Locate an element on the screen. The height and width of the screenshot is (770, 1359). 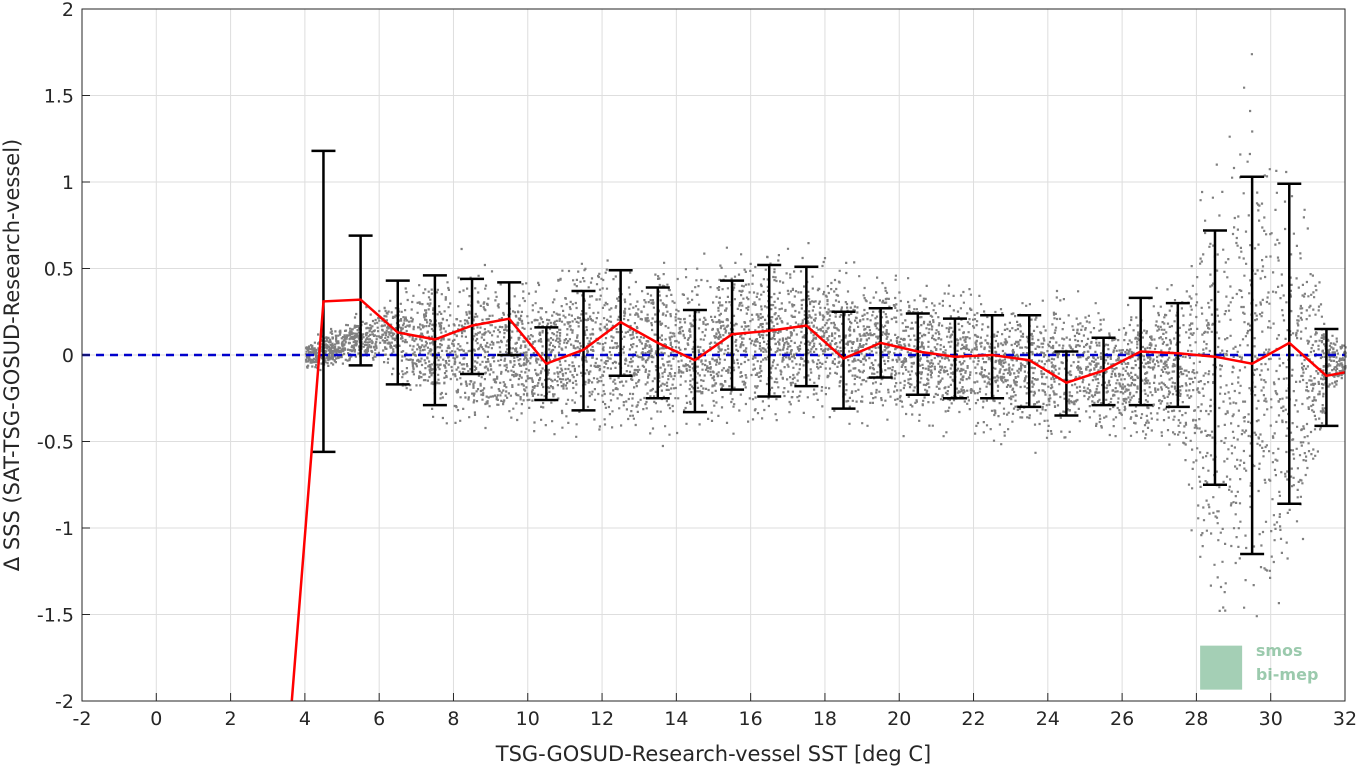
y-tick-label: 0 is located at coordinates (68, 356).